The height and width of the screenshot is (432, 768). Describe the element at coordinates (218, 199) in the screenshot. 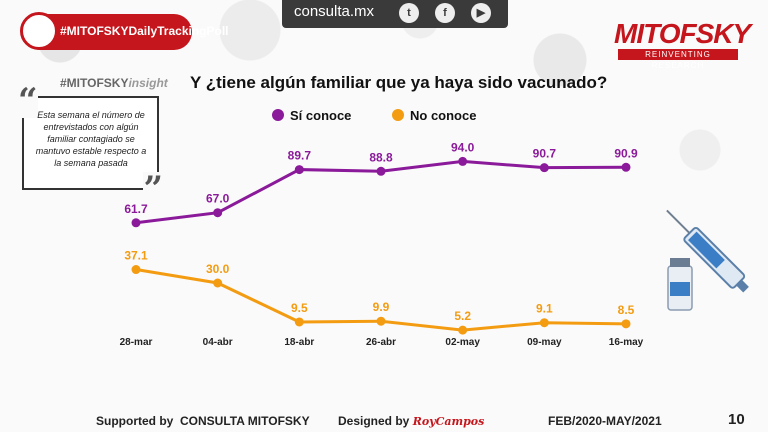

I see `data-label: 67.0` at that location.